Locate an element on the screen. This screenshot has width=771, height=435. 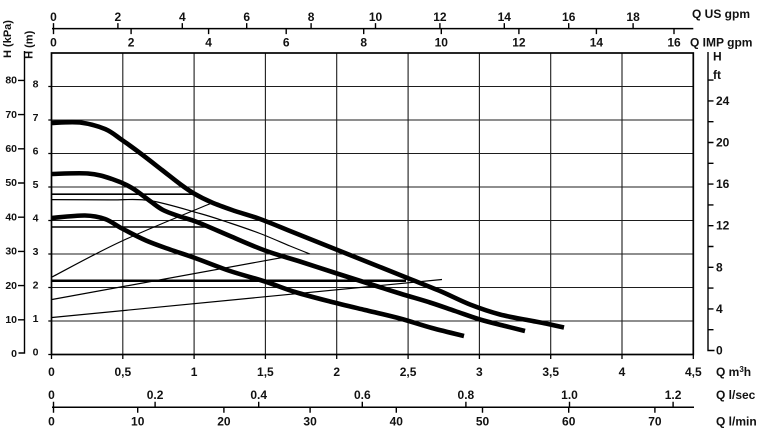
svg-text: 80 is located at coordinates (11, 81).